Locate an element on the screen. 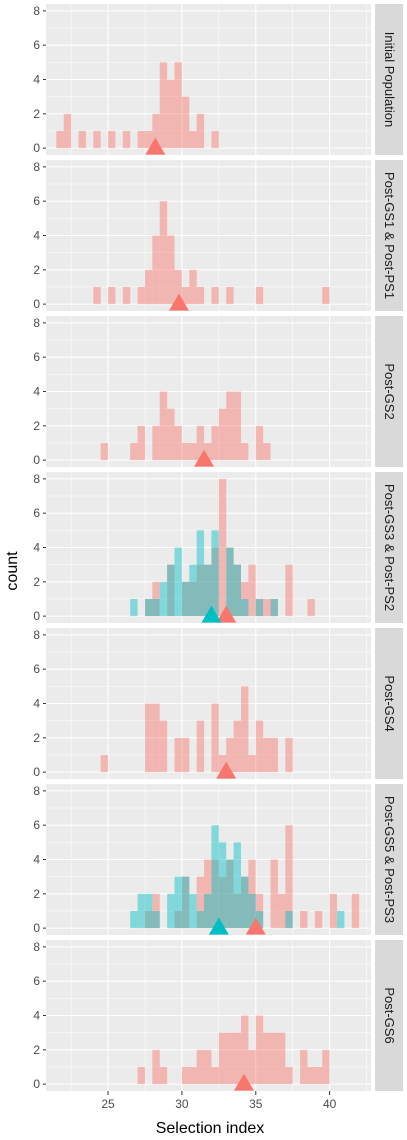  x-tick-label: 40 is located at coordinates (330, 1104).